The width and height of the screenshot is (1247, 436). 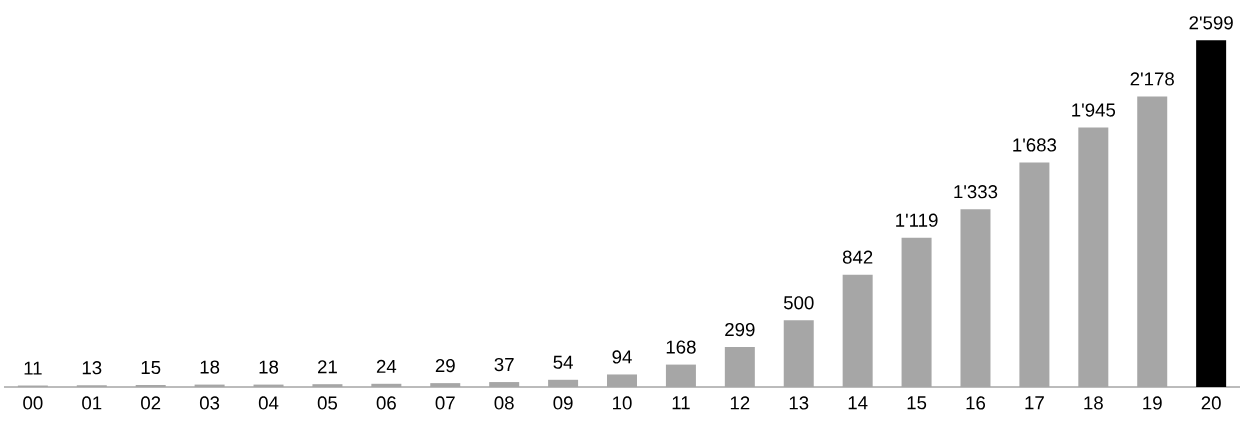 I want to click on x-tick-label: 19, so click(x=1152, y=403).